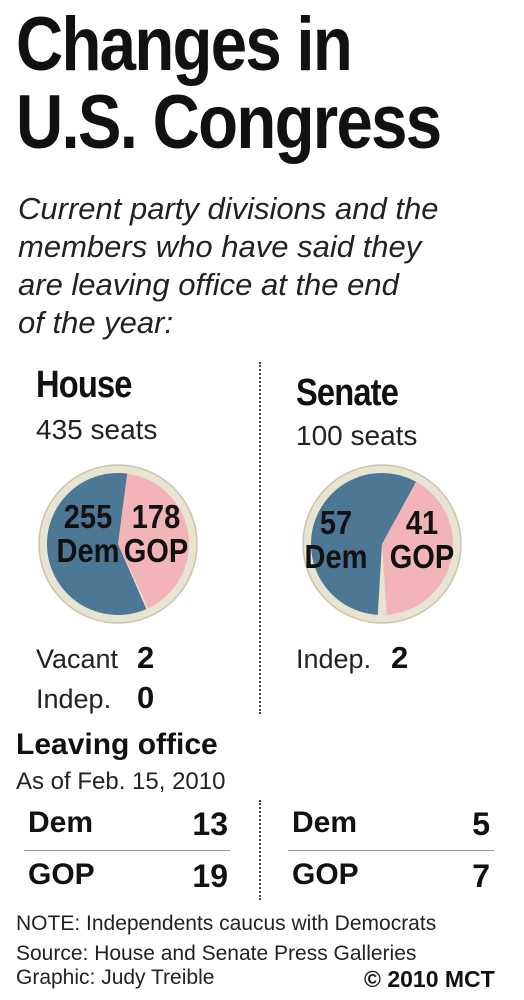  What do you see at coordinates (74, 699) in the screenshot?
I see `house-indep-label: Indep.` at bounding box center [74, 699].